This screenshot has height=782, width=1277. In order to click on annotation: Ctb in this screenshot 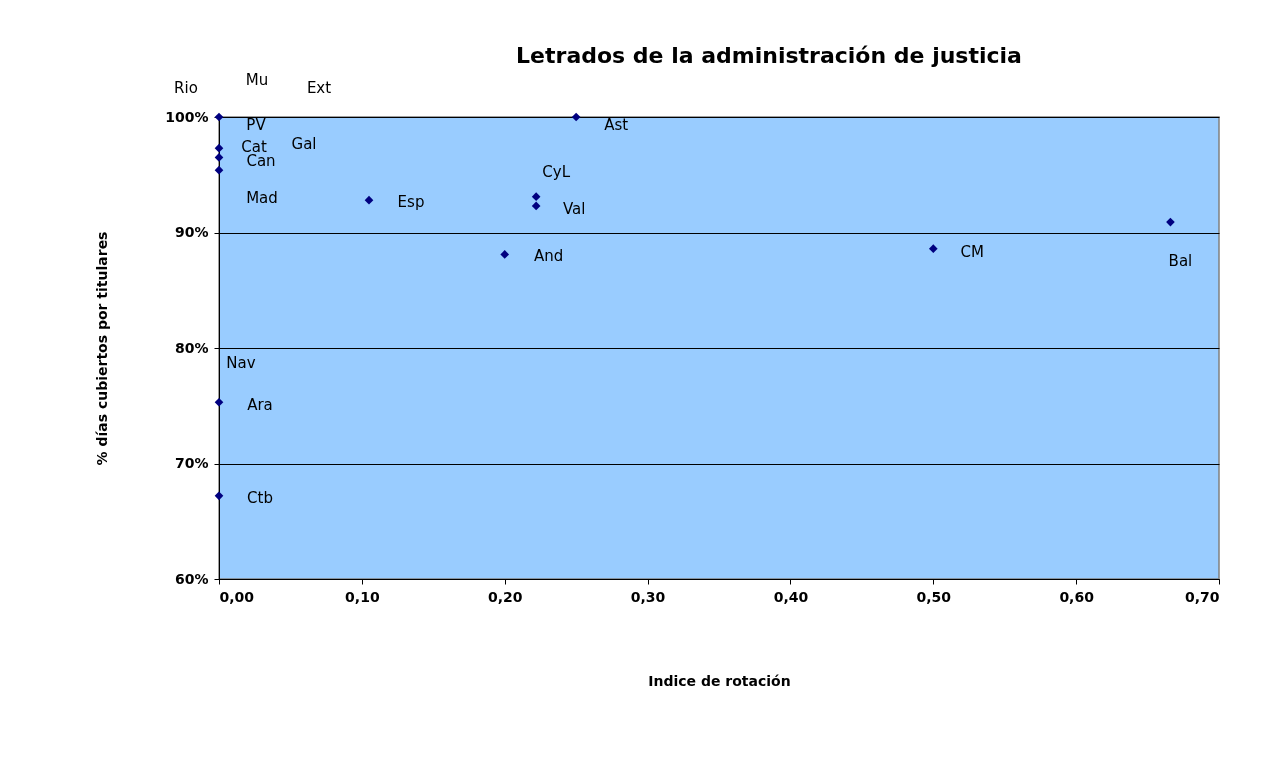, I will do `click(260, 497)`.